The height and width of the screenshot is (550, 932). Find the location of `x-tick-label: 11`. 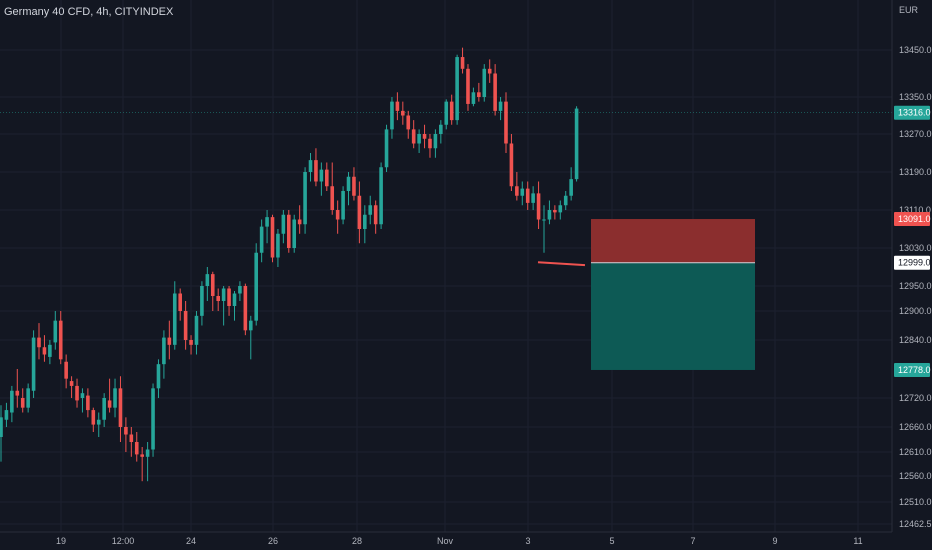

x-tick-label: 11 is located at coordinates (857, 541).